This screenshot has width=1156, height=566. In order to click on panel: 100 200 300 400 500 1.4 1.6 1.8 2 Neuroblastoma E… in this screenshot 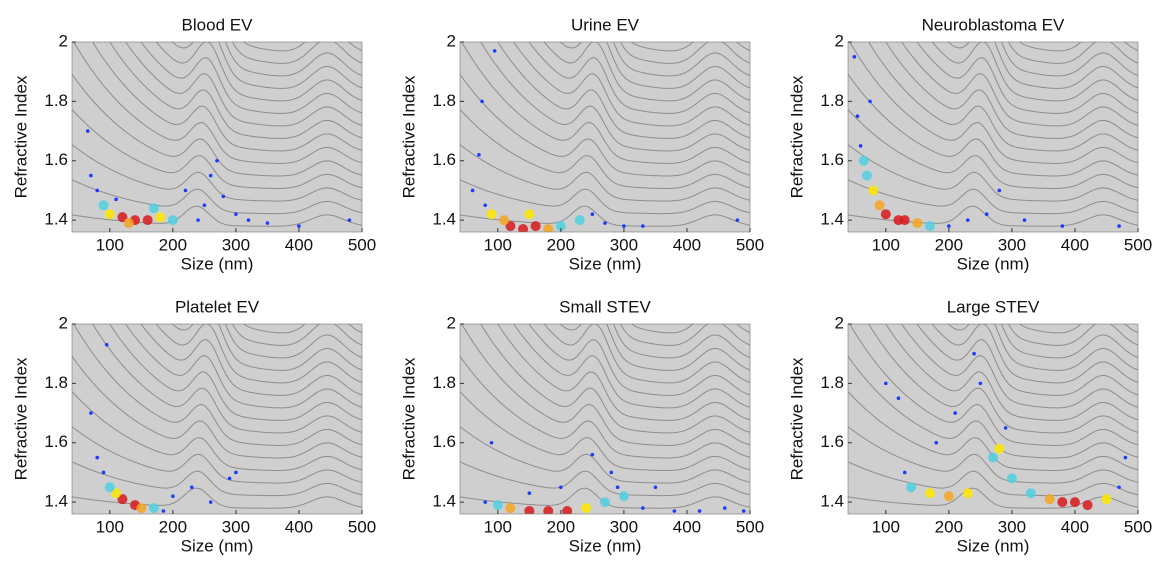, I will do `click(969, 144)`.